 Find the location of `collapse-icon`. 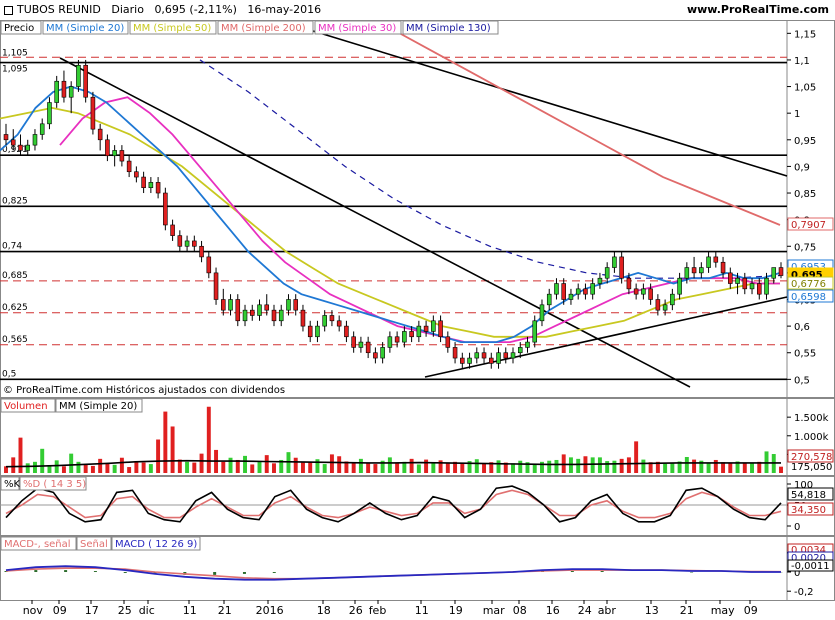

collapse-icon is located at coordinates (8, 10).